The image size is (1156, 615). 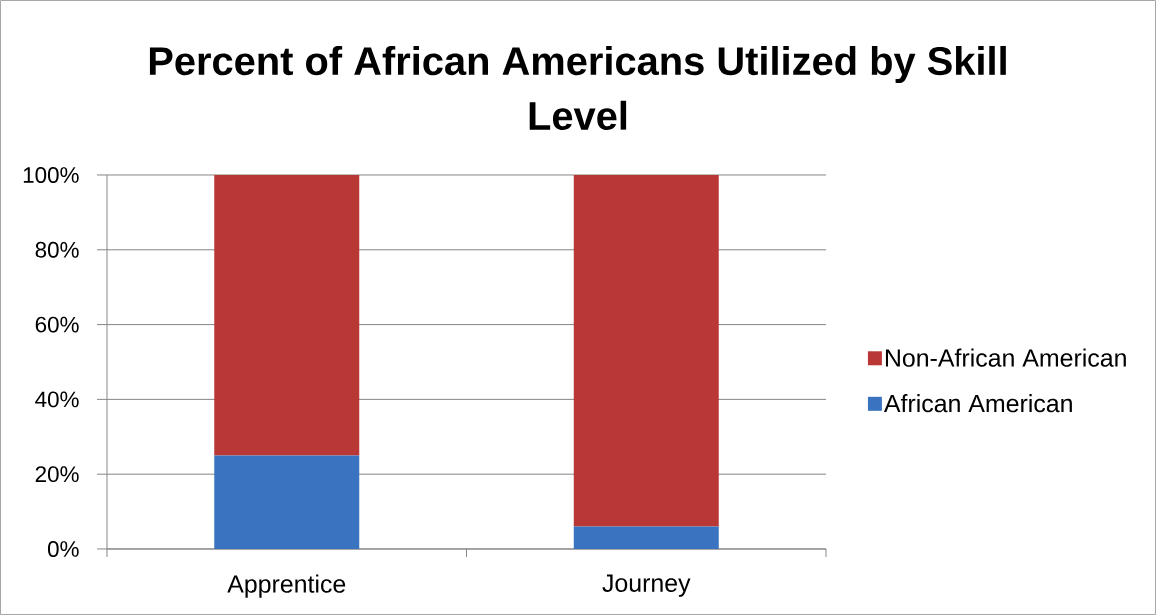 I want to click on x-tick-label: Apprentice, so click(x=286, y=586).